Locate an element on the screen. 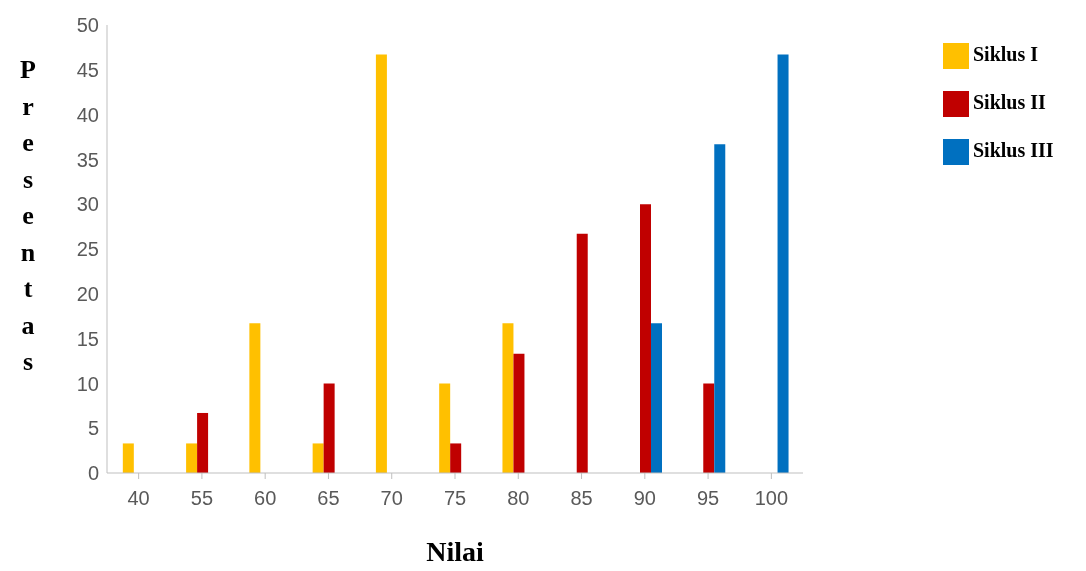 The image size is (1086, 571). x-tick-label: 95 is located at coordinates (708, 498).